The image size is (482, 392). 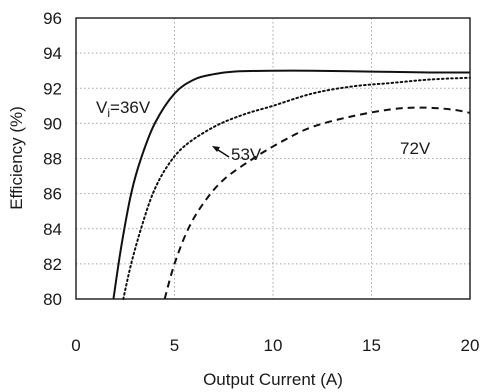 I want to click on x-tick-labels: 0 5 10 15 20, so click(x=275, y=345).